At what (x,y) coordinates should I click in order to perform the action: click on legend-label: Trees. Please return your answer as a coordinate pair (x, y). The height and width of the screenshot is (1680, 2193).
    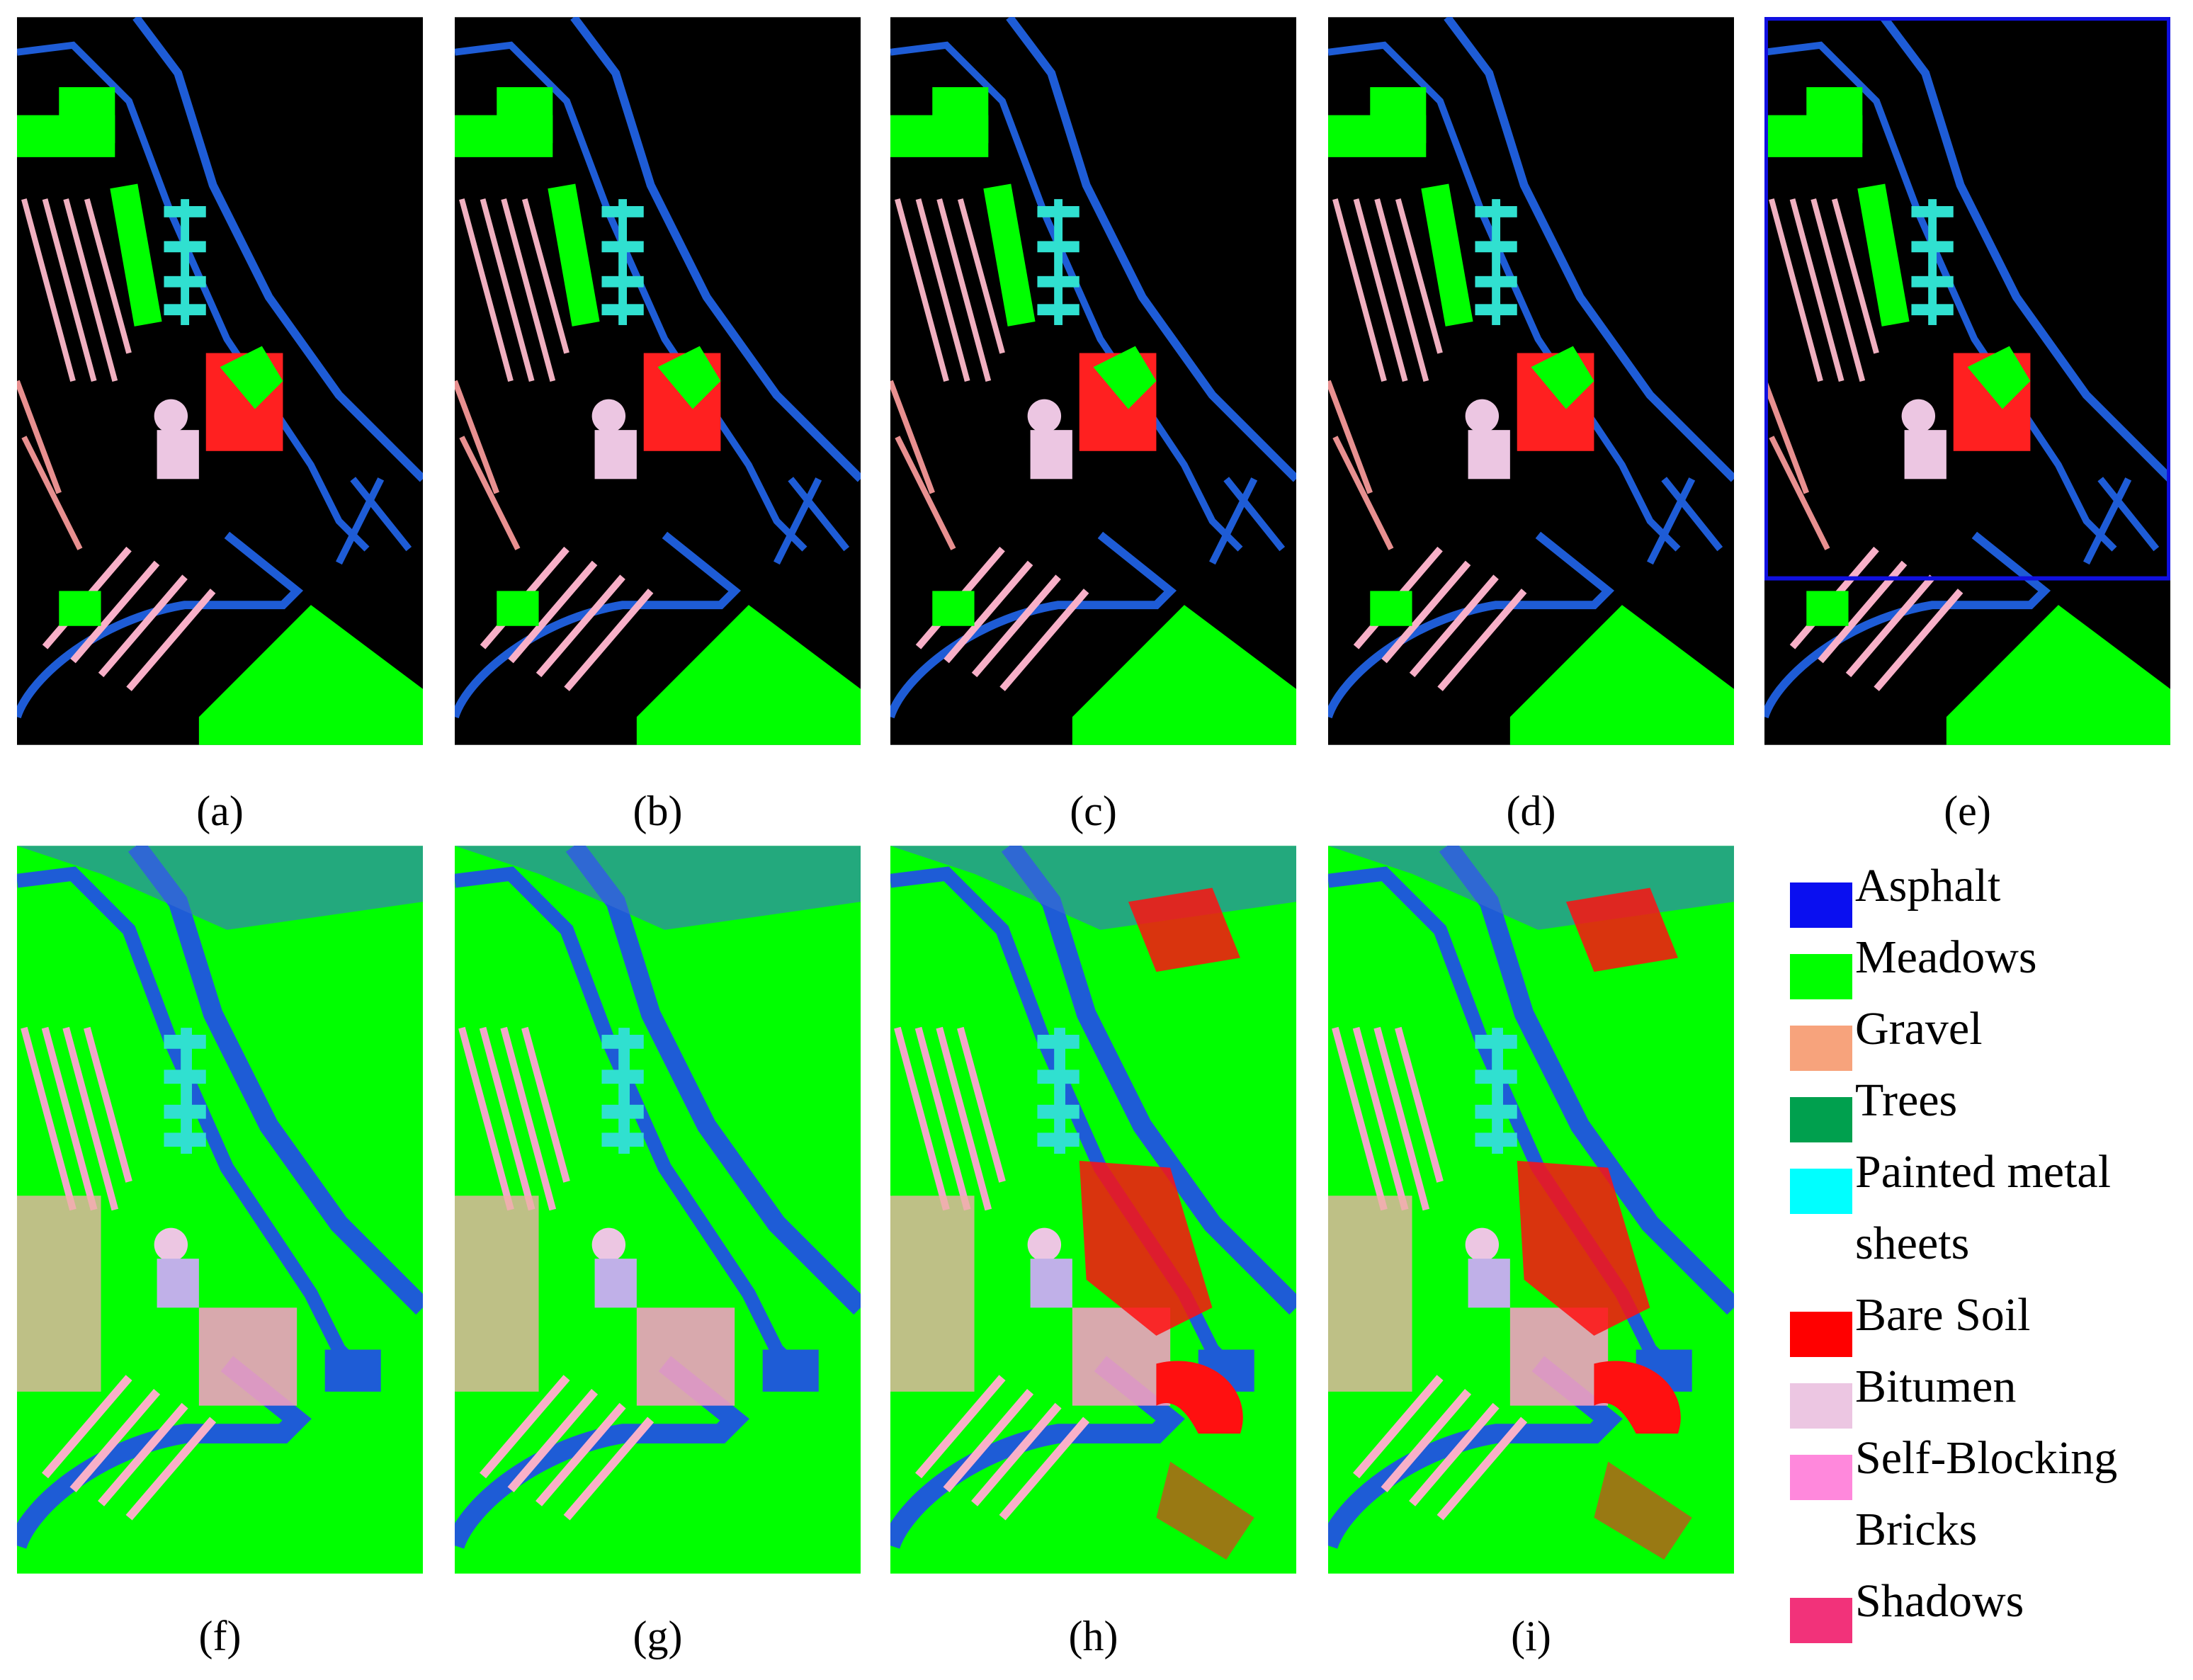
    Looking at the image, I should click on (1906, 1100).